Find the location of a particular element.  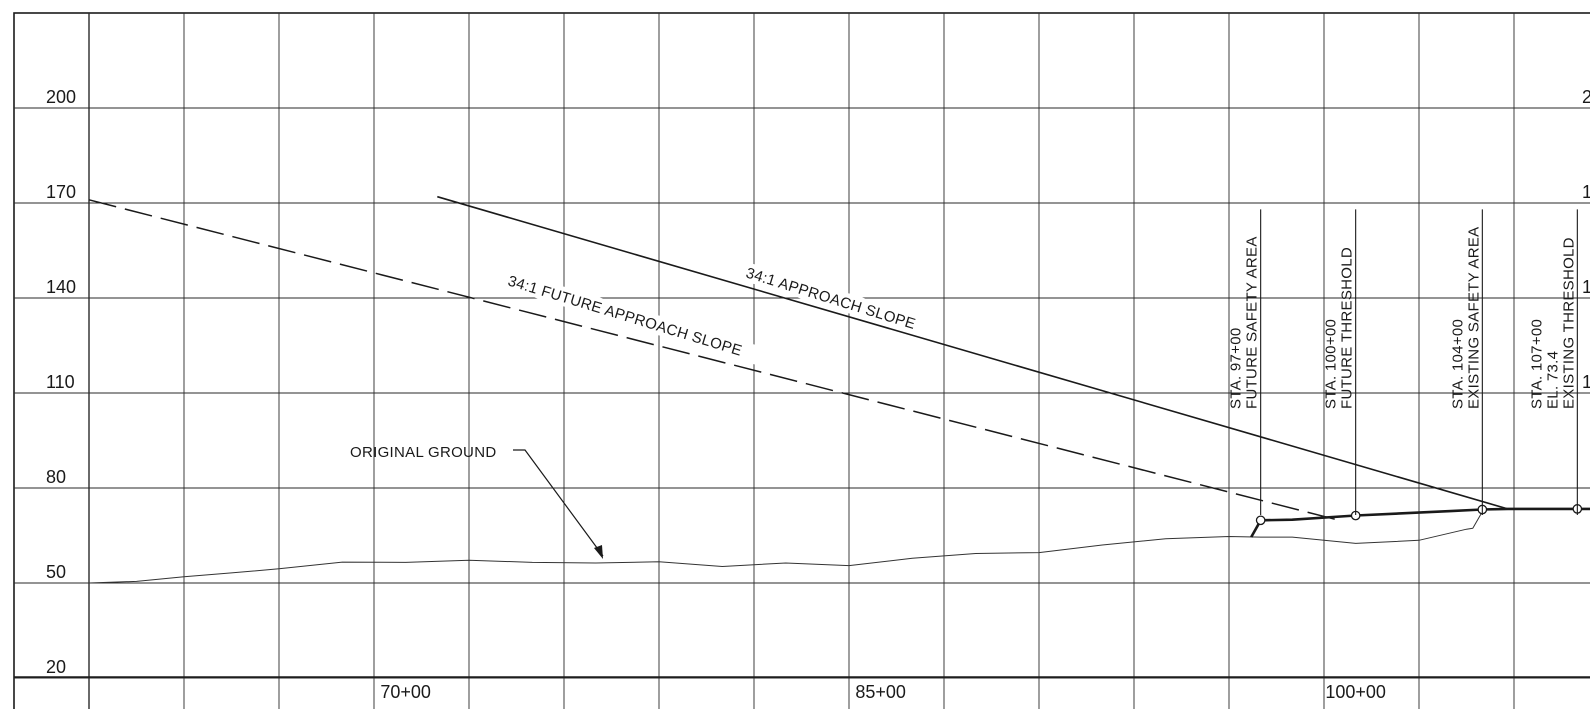

station-label-line: EXISTING SAFETY AREA is located at coordinates (1473, 318).